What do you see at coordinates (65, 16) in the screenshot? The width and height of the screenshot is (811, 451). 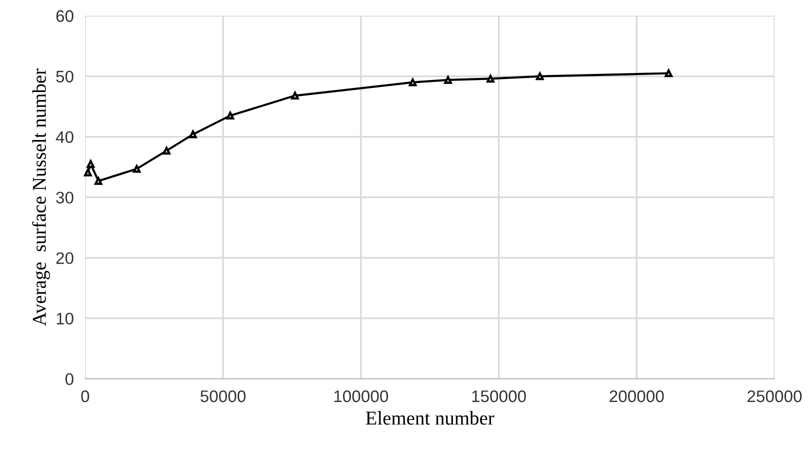 I see `y-tick-label: 60` at bounding box center [65, 16].